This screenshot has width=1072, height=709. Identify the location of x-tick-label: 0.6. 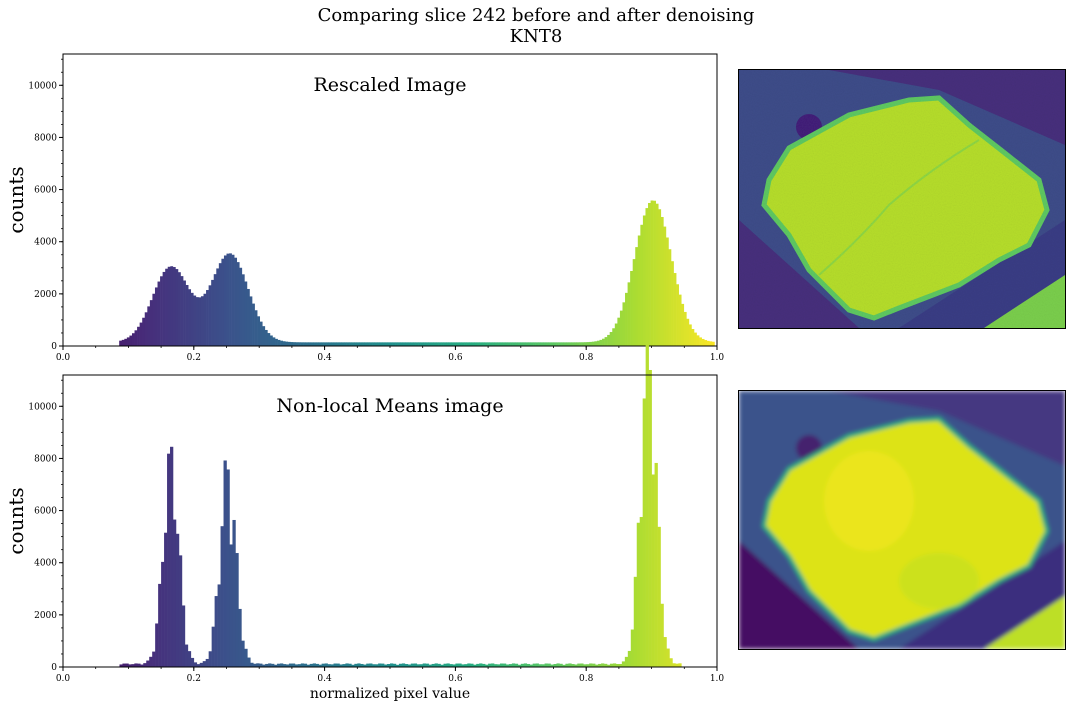
(455, 679).